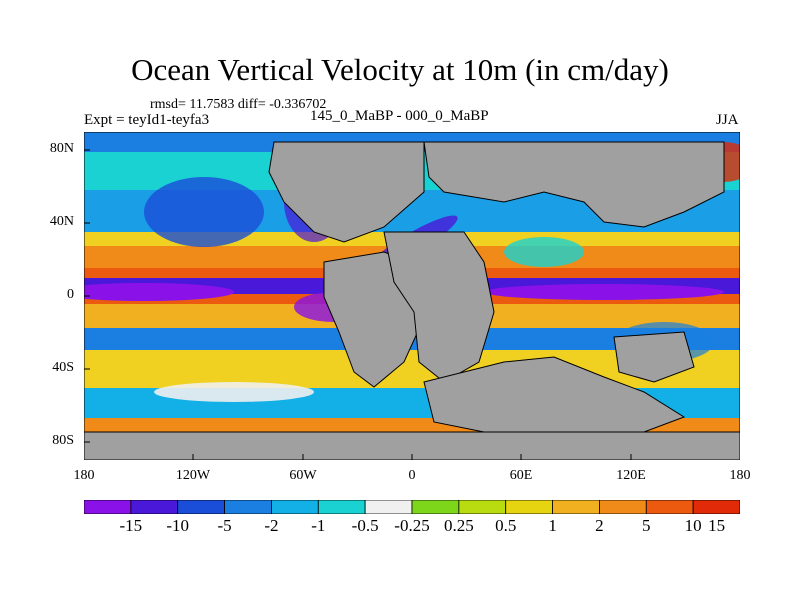  Describe the element at coordinates (604, 292) in the screenshot. I see `anomaly-equatorial-indopacific` at that location.